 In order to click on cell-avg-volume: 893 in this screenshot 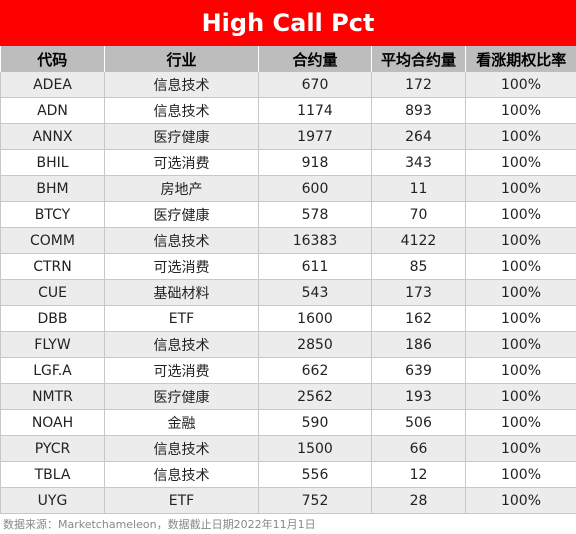, I will do `click(418, 110)`.